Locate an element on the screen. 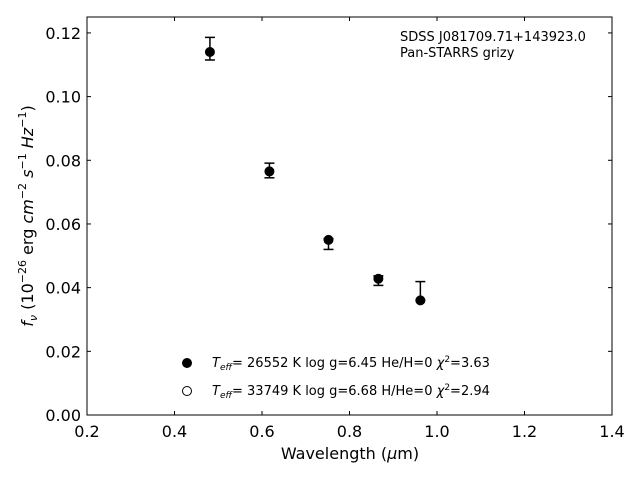 The height and width of the screenshot is (480, 640). legend-entry-1: Teff= 26552 K log g=6.45 He/H=0 χ2=3.63 is located at coordinates (336, 364).